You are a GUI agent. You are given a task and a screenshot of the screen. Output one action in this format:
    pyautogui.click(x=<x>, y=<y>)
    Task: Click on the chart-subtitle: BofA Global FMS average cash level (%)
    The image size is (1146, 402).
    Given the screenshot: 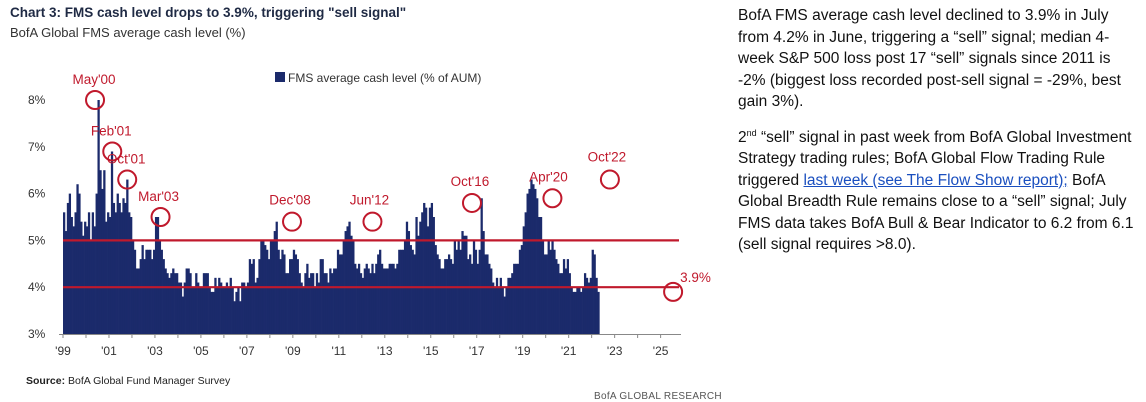 What is the action you would take?
    pyautogui.click(x=128, y=32)
    